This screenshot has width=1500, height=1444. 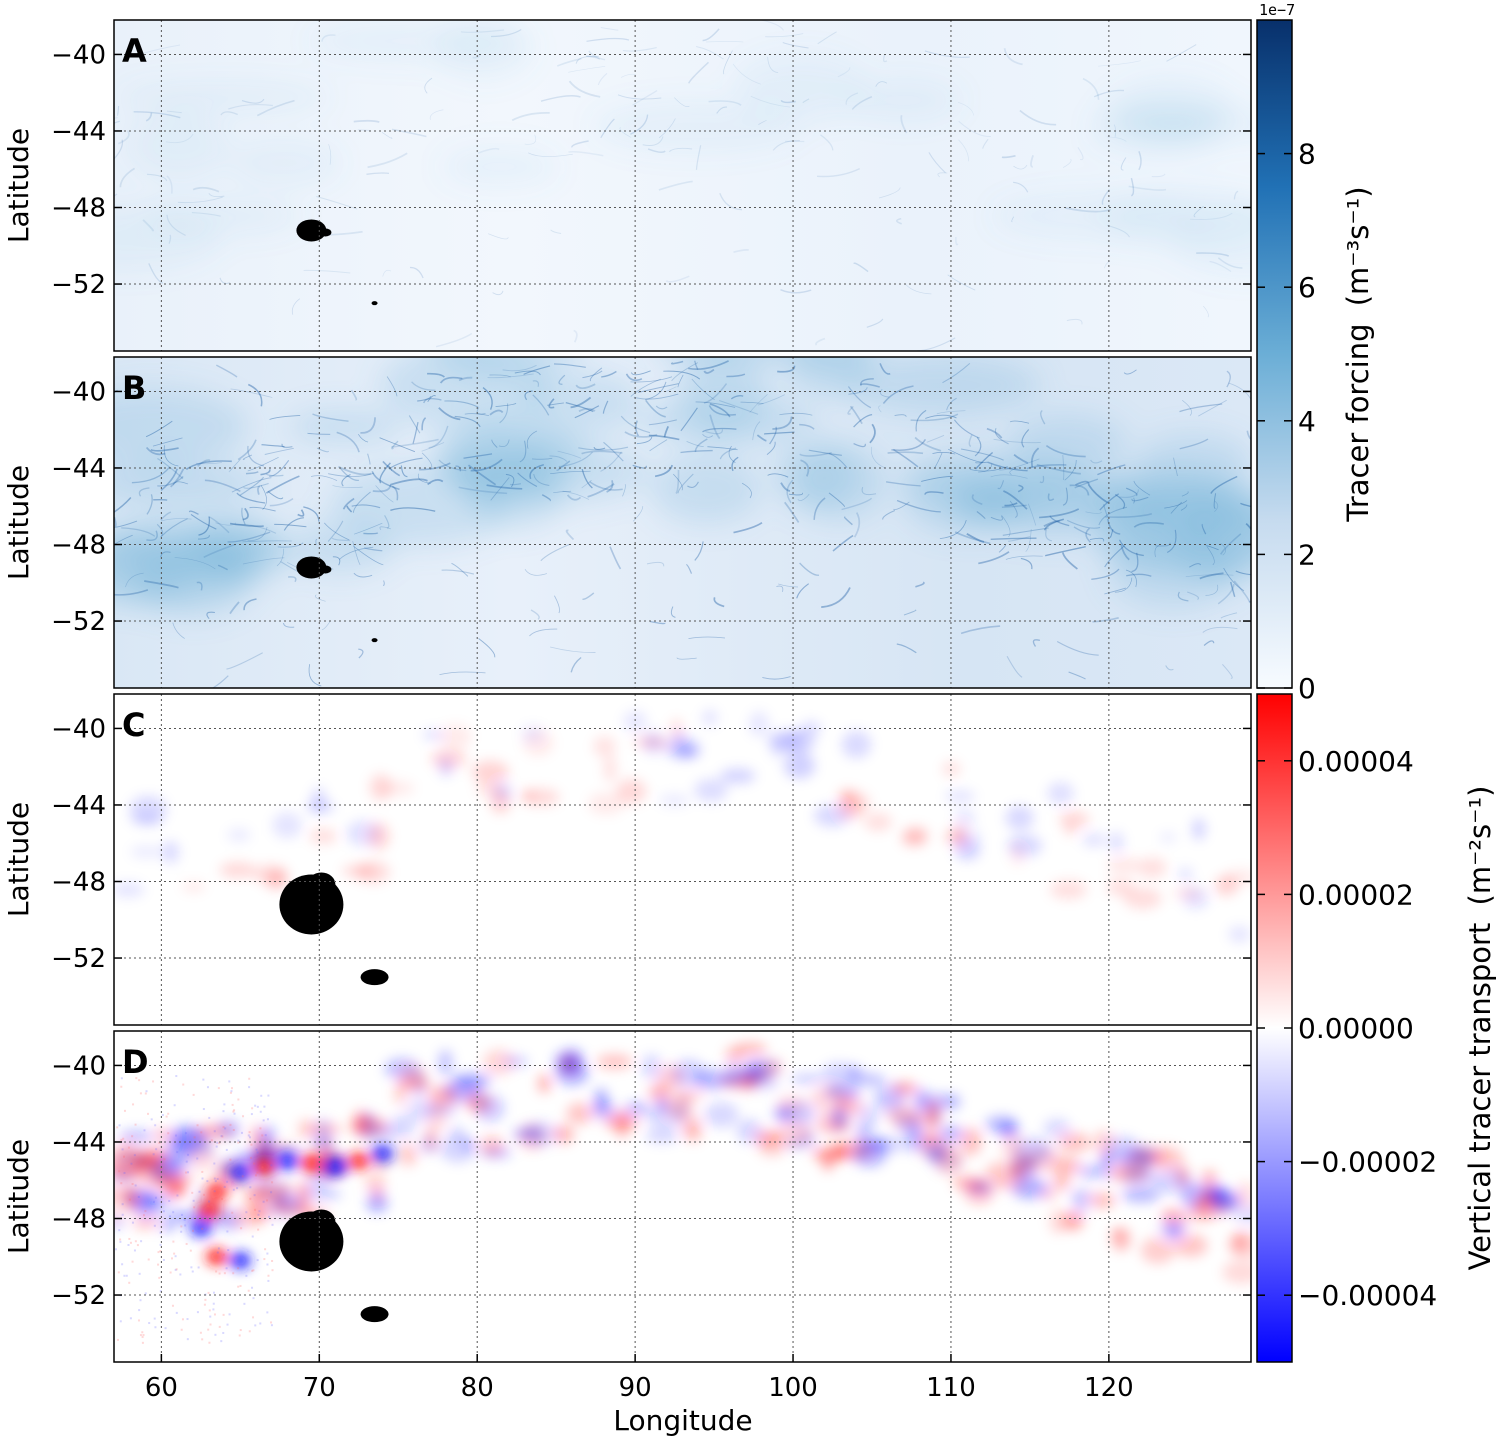 What do you see at coordinates (374, 977) in the screenshot?
I see `island-heard` at bounding box center [374, 977].